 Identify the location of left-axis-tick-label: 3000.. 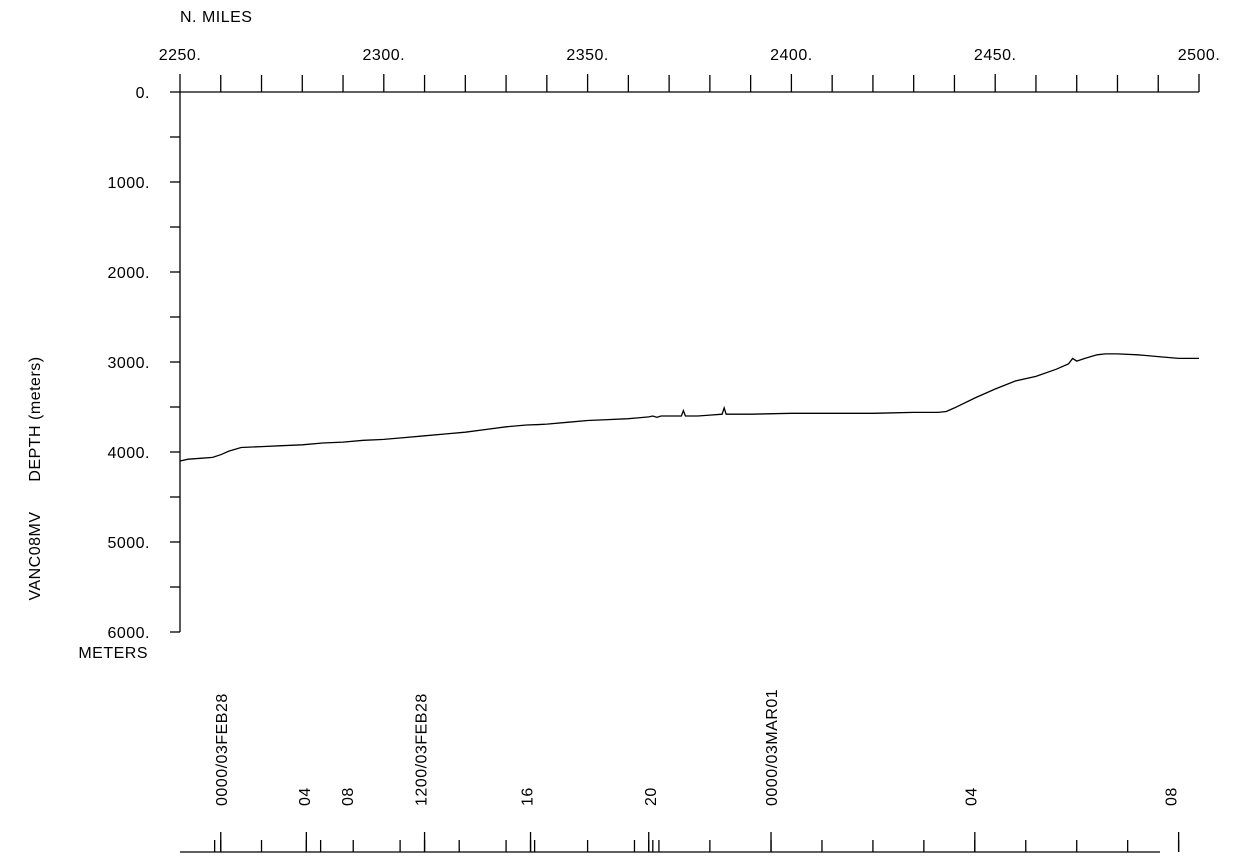
(128, 363).